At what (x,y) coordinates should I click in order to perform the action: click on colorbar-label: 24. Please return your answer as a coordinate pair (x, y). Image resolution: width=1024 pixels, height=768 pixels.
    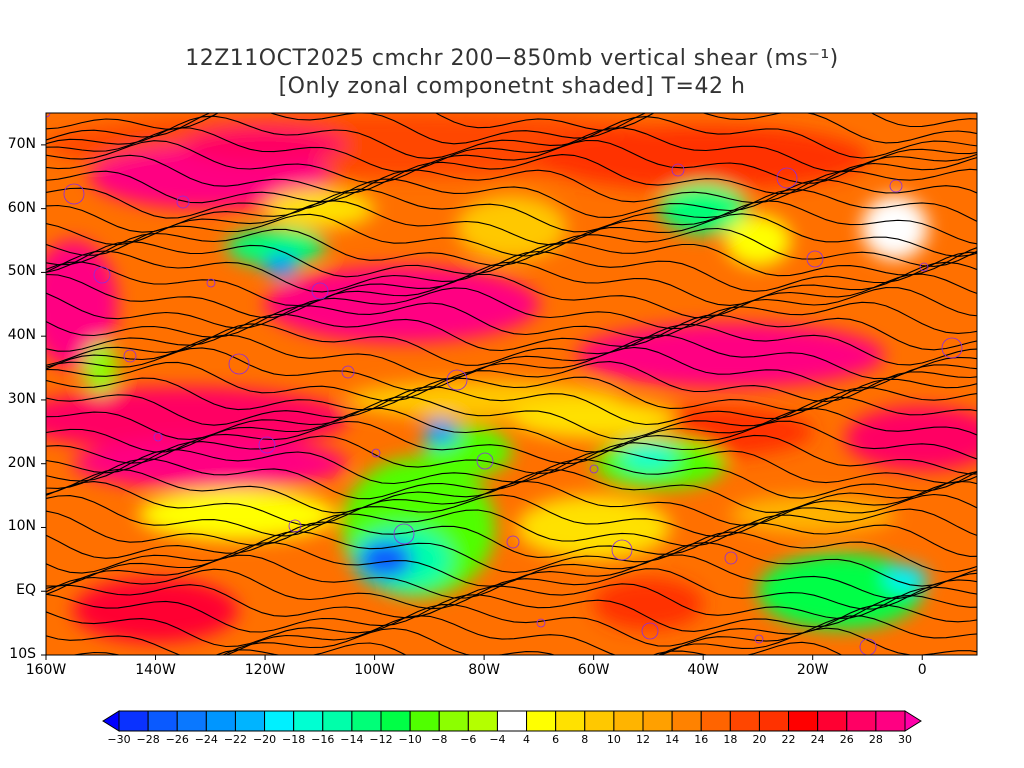
    Looking at the image, I should click on (817, 739).